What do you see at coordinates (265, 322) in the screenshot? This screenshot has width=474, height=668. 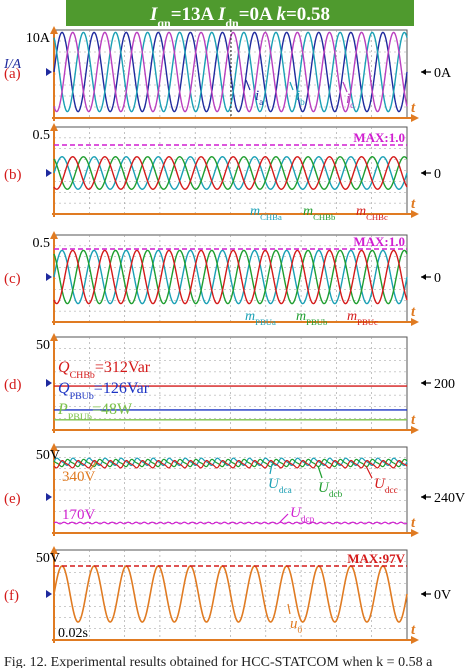 I see `series-label-m-pbua-part: PBUa` at bounding box center [265, 322].